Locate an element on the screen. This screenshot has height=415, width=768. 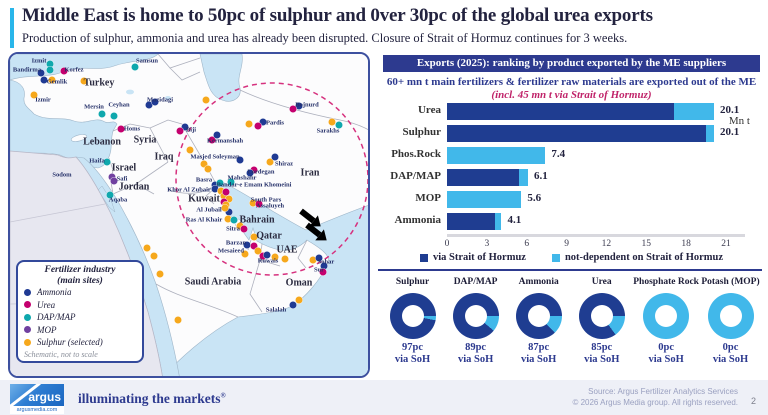
donut-percentage: 89pc via SoH is located at coordinates (475, 353).